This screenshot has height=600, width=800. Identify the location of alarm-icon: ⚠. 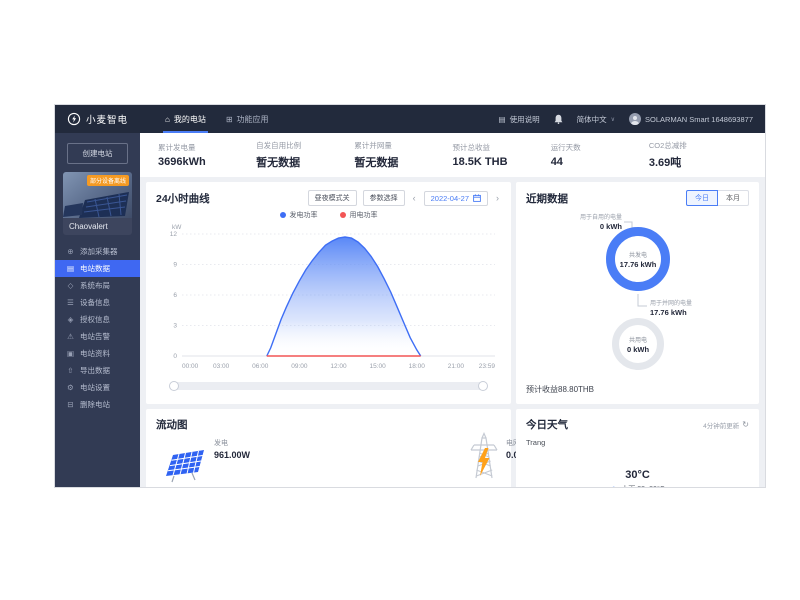
(70, 336).